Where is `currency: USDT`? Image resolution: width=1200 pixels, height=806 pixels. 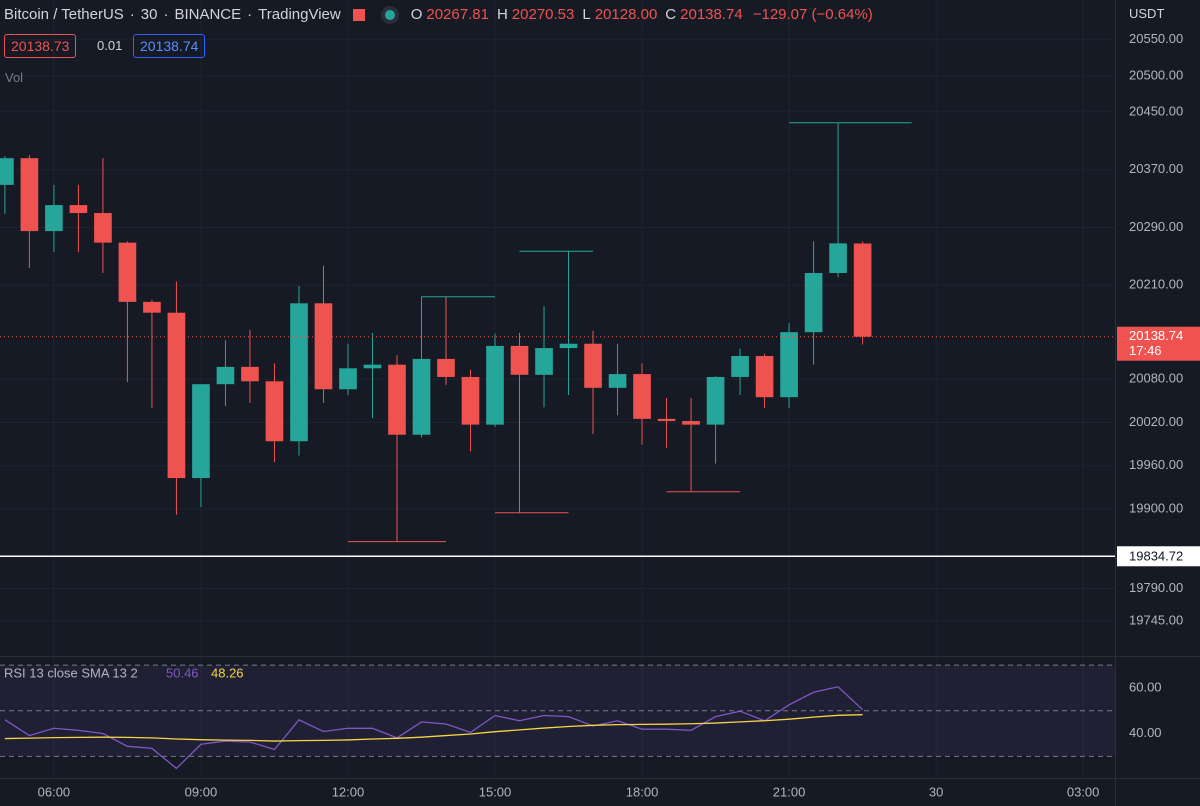
currency: USDT is located at coordinates (1147, 13).